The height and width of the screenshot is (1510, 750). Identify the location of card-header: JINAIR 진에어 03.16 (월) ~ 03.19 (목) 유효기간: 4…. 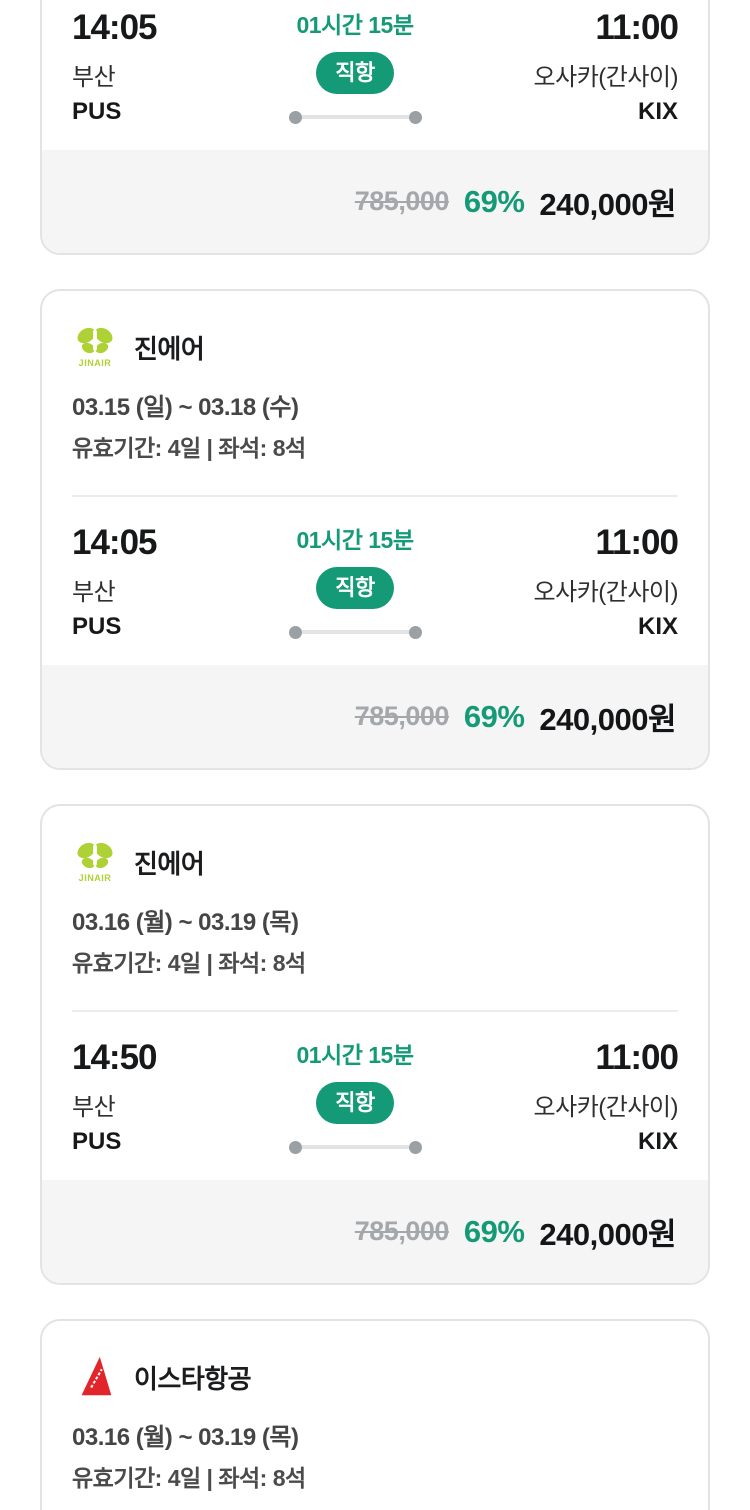
(375, 892).